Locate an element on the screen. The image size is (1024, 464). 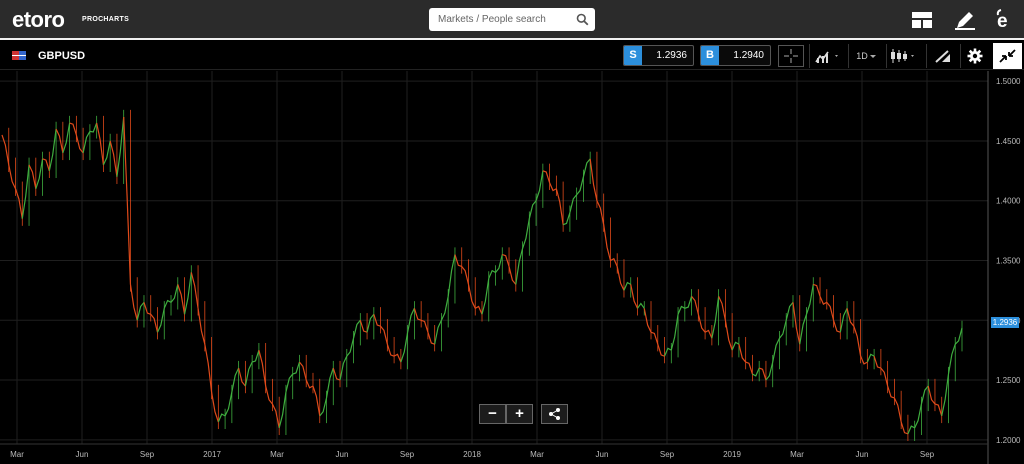
gear-icon is located at coordinates (975, 56).